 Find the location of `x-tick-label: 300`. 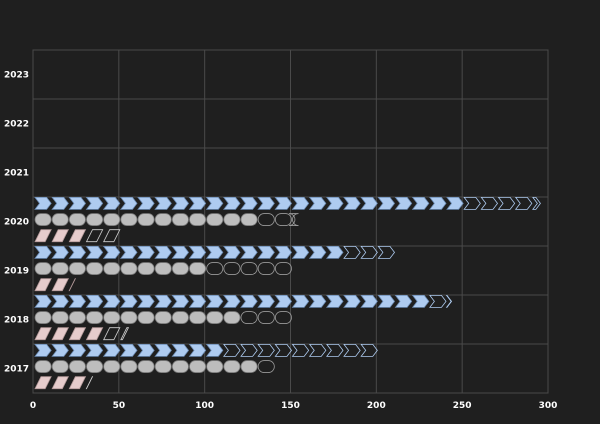

x-tick-label: 300 is located at coordinates (548, 406).